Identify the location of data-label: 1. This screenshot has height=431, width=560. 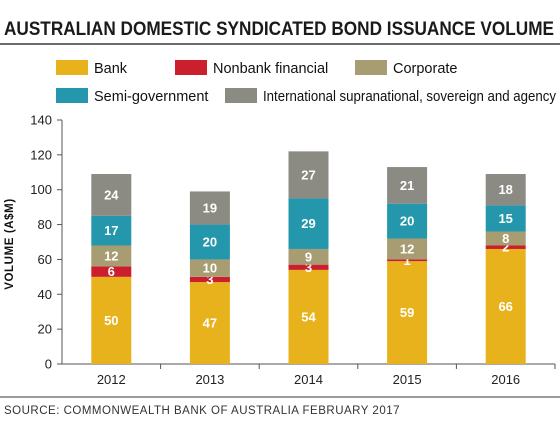
(406, 260).